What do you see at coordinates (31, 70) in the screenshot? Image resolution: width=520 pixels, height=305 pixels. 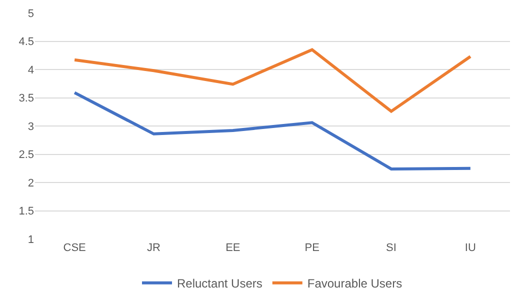 I see `y-tick-label: 4` at bounding box center [31, 70].